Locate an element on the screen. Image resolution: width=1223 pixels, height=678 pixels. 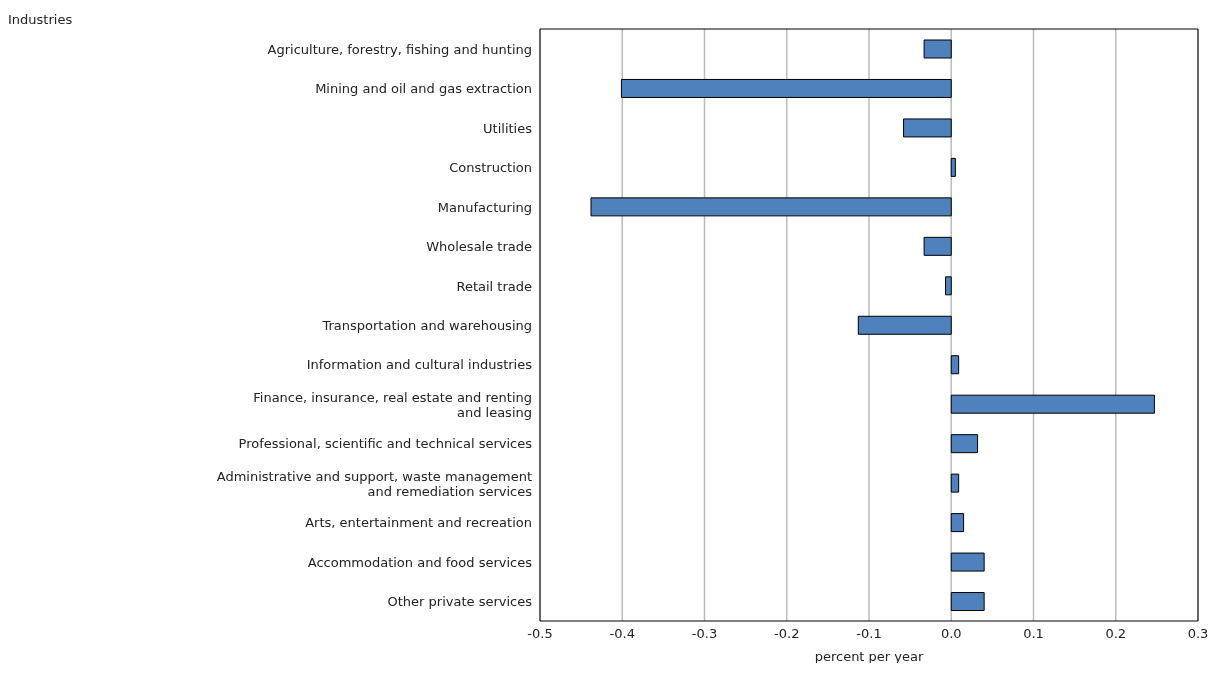
y-tick-label: Utilities is located at coordinates (508, 128).